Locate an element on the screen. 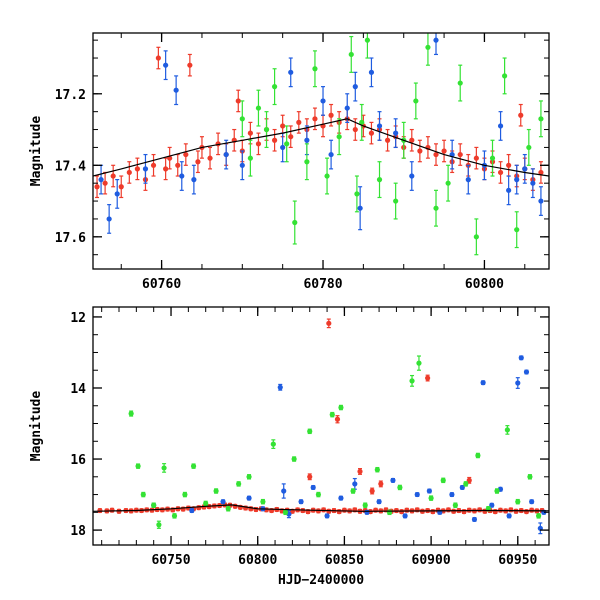  y-tick-label: 16 is located at coordinates (78, 460).